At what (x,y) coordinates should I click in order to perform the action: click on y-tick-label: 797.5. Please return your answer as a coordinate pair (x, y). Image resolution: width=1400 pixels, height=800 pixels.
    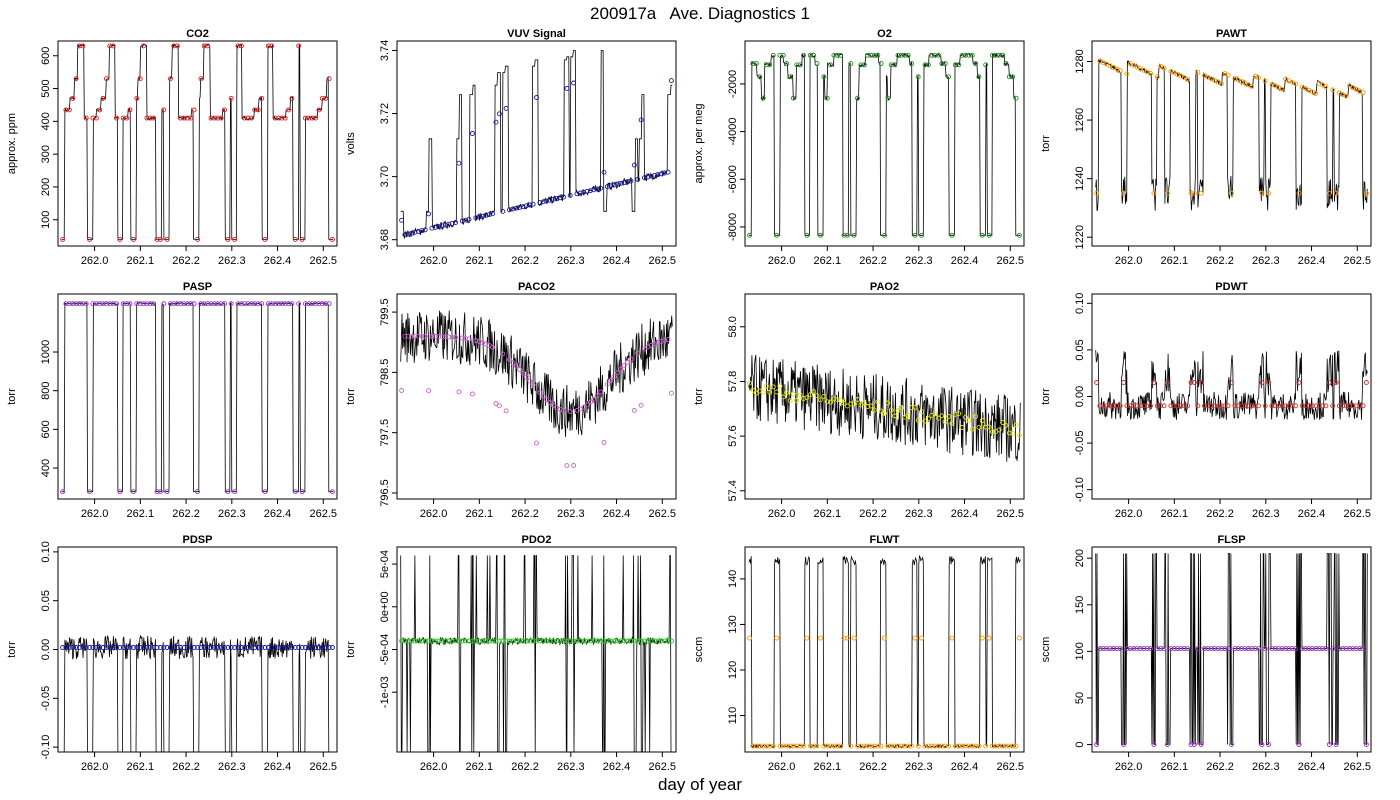
    Looking at the image, I should click on (385, 433).